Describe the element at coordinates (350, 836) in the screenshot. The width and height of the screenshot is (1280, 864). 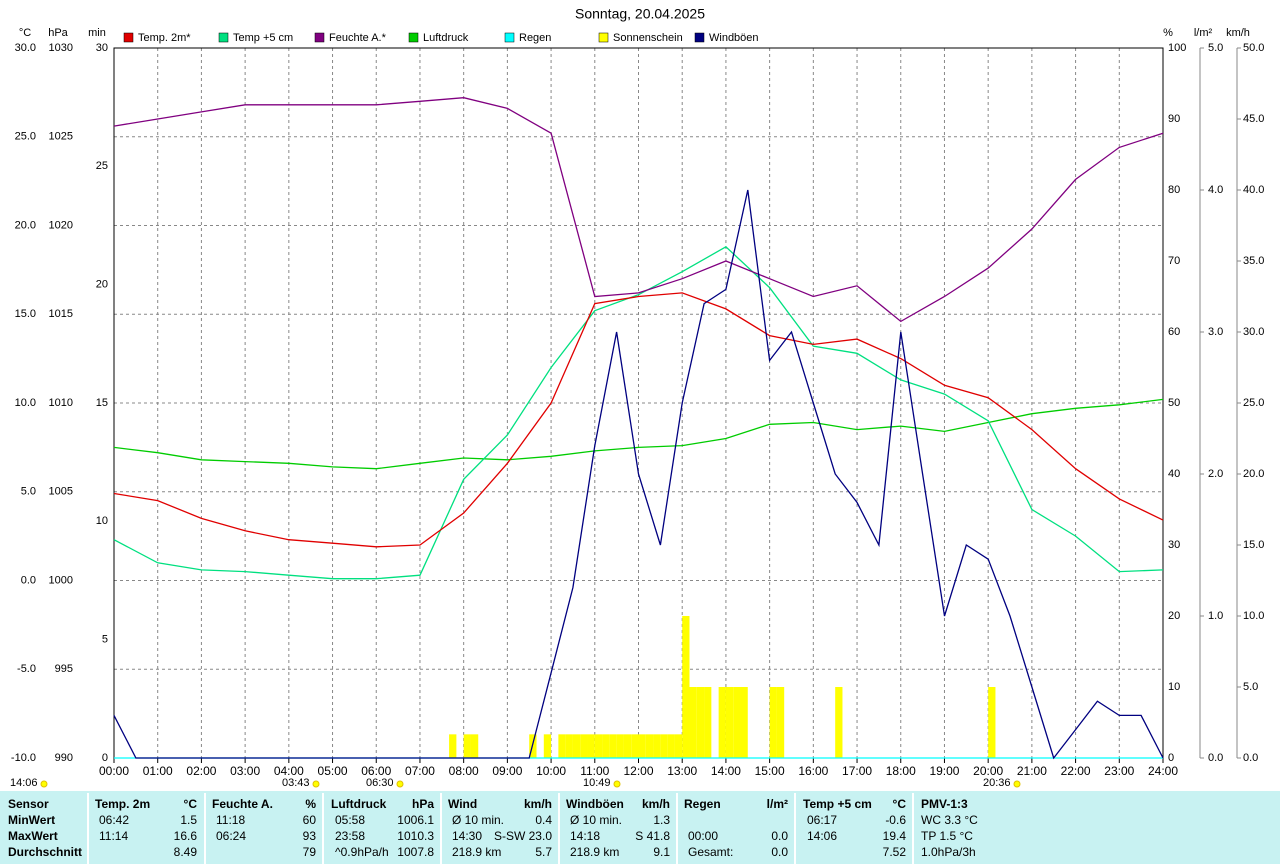
I see `stats-cell: 23:58` at that location.